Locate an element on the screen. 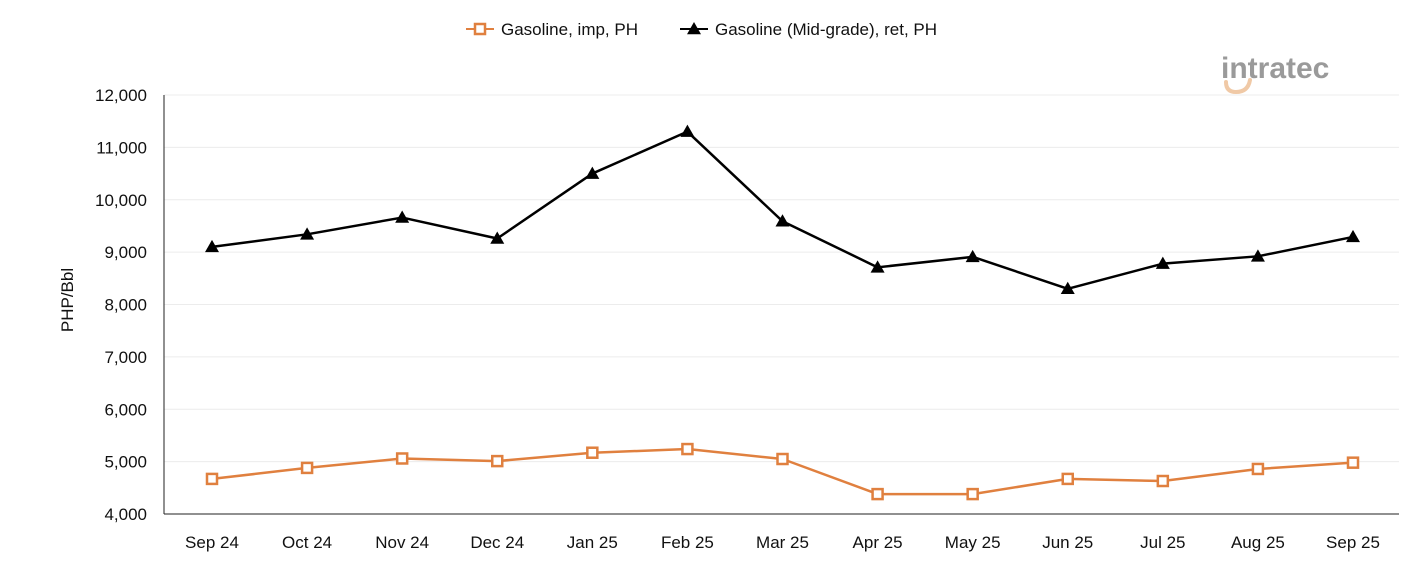  x-tick-label: Jul 25 is located at coordinates (1162, 542).